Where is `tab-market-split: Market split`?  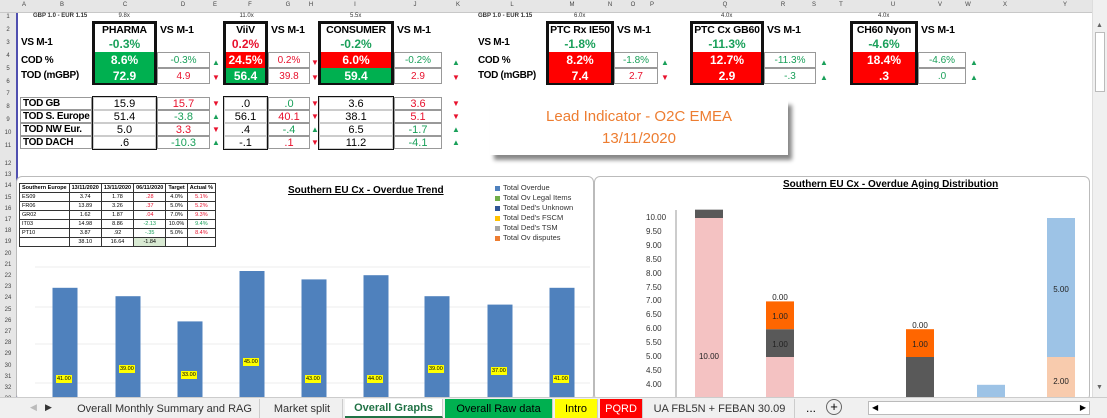 tab-market-split: Market split is located at coordinates (302, 408).